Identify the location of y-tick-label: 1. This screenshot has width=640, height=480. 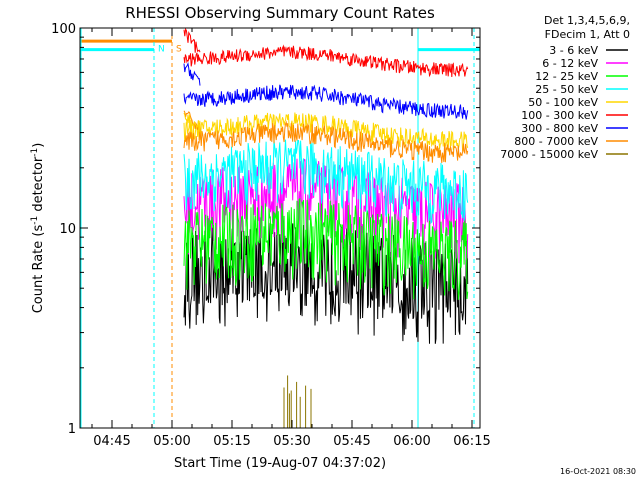
(72, 429).